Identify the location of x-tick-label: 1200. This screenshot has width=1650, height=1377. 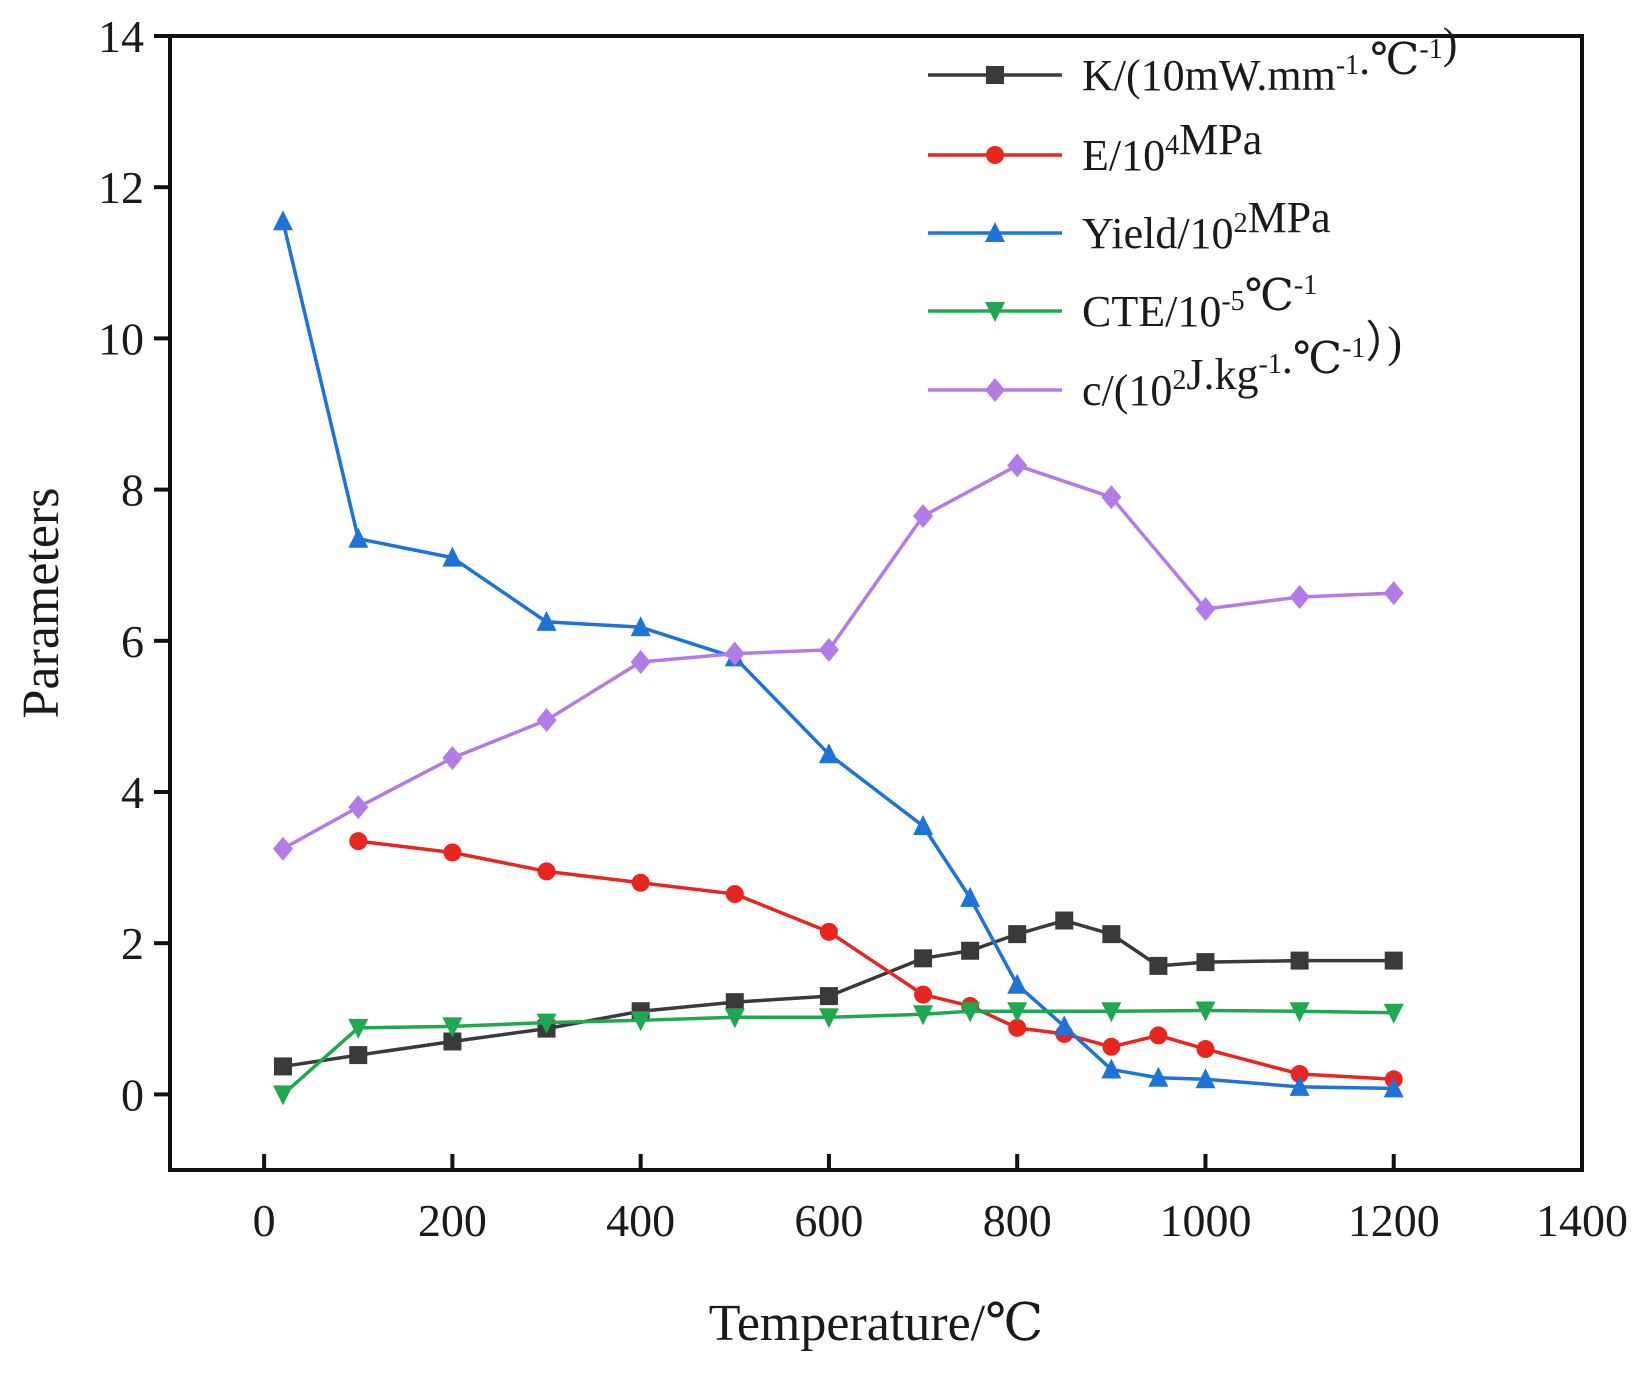
(1394, 1220).